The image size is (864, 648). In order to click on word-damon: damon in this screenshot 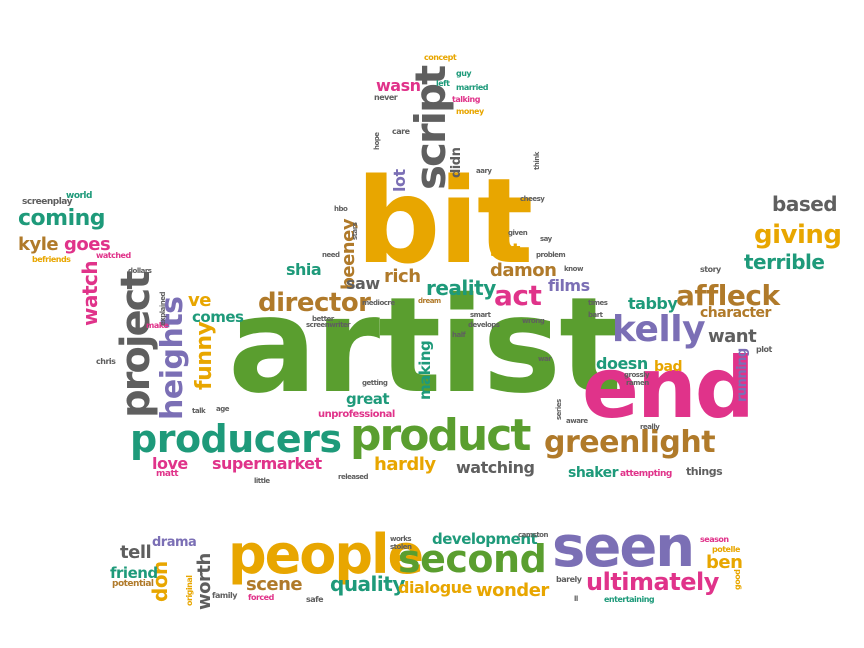, I will do `click(523, 270)`.